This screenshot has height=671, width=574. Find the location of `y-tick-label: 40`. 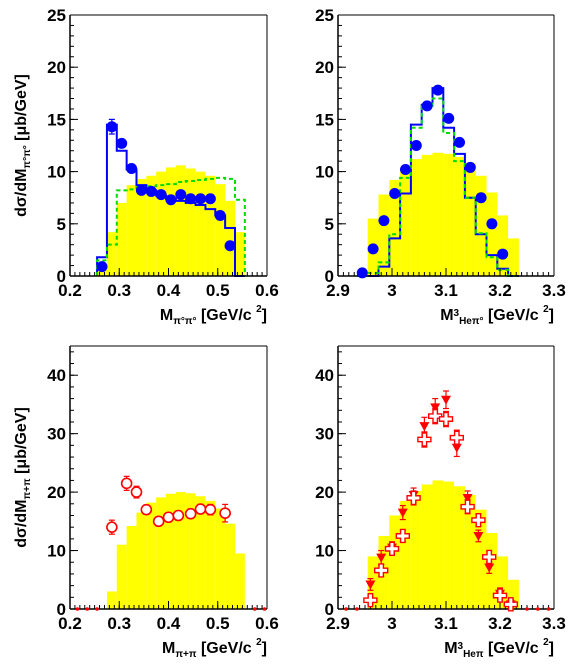

y-tick-label: 40 is located at coordinates (56, 375).